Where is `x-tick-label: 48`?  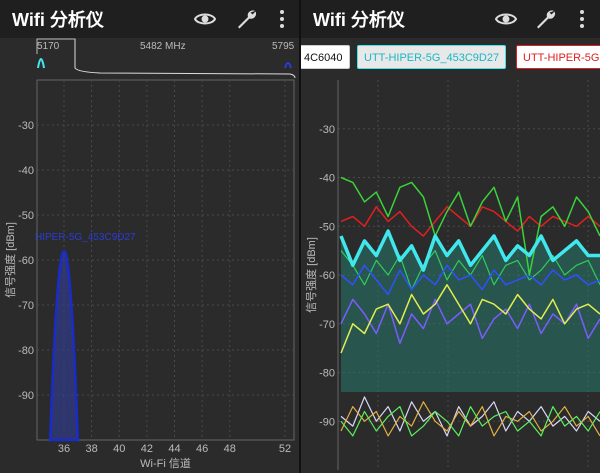
x-tick-label: 48 is located at coordinates (230, 449).